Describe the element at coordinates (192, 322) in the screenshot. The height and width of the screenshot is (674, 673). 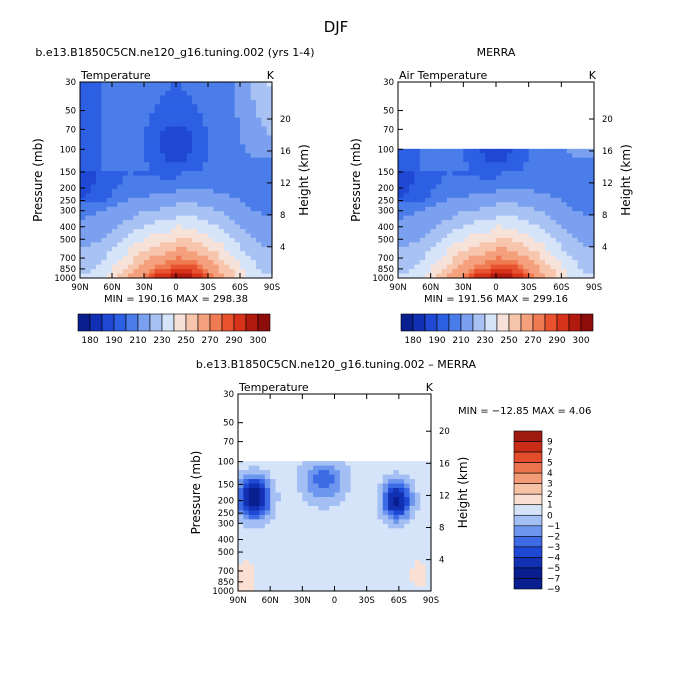
I see `colorbar-box` at that location.